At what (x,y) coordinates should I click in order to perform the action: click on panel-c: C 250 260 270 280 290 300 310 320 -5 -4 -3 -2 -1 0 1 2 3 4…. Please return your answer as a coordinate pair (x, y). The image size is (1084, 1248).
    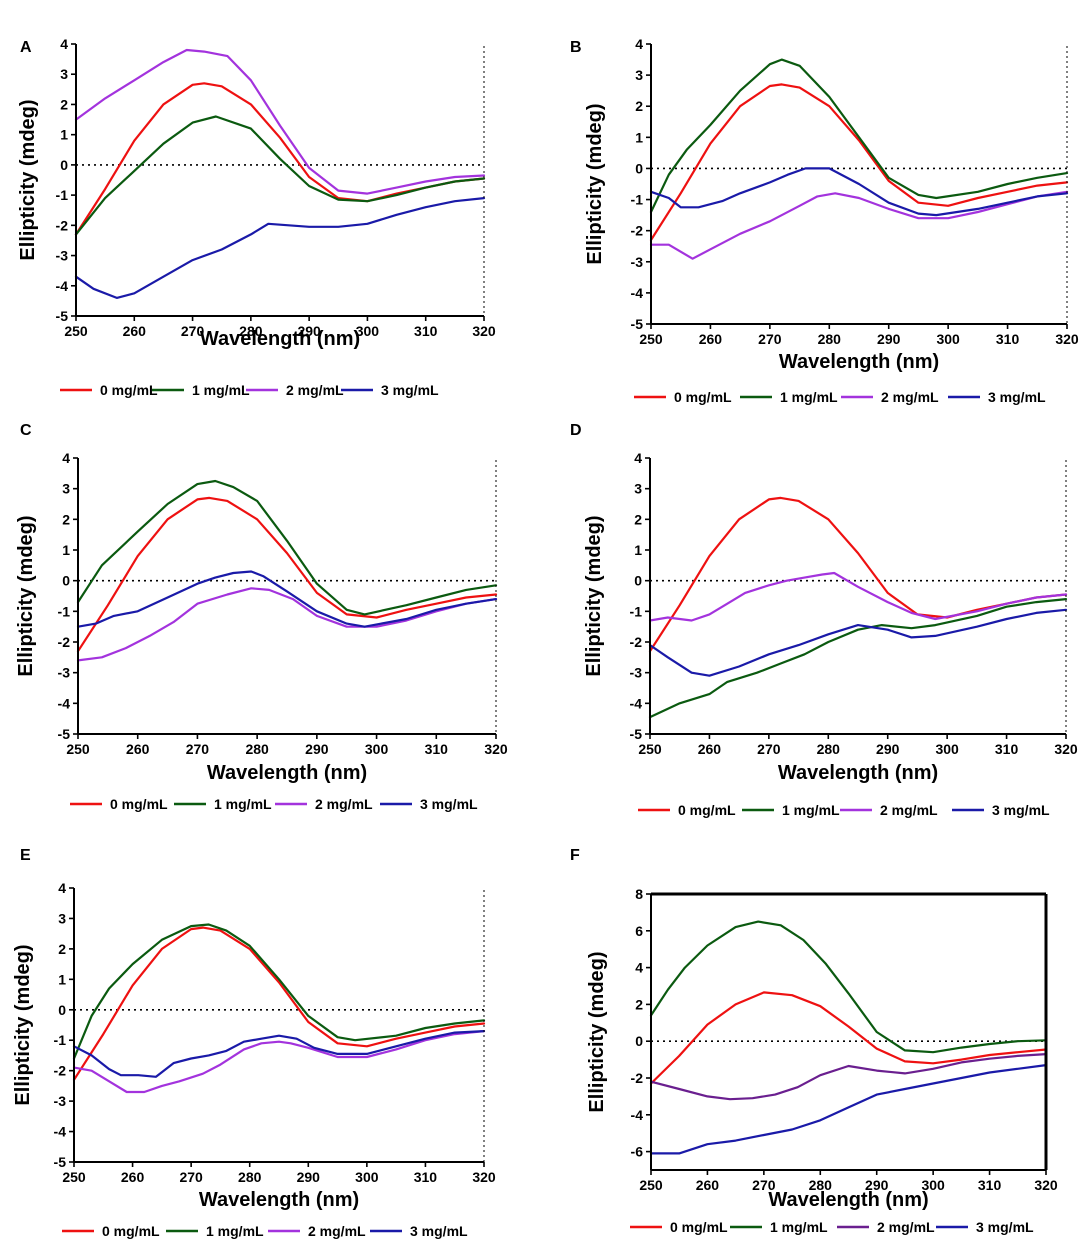
    Looking at the image, I should click on (261, 617).